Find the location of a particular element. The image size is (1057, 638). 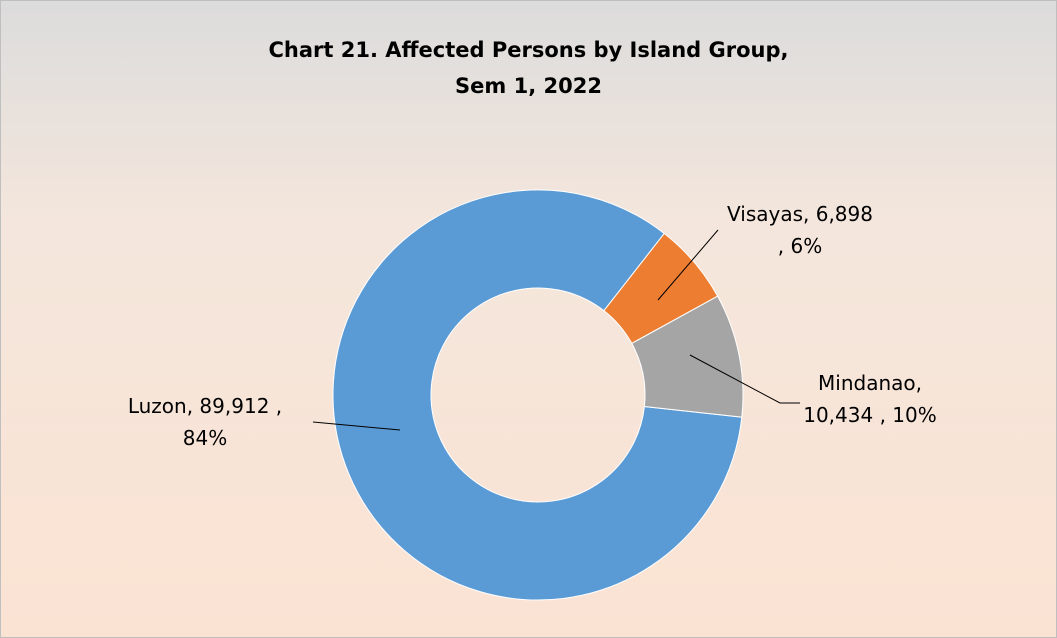

data-label: Luzon, 89,912 , 84% is located at coordinates (205, 422).